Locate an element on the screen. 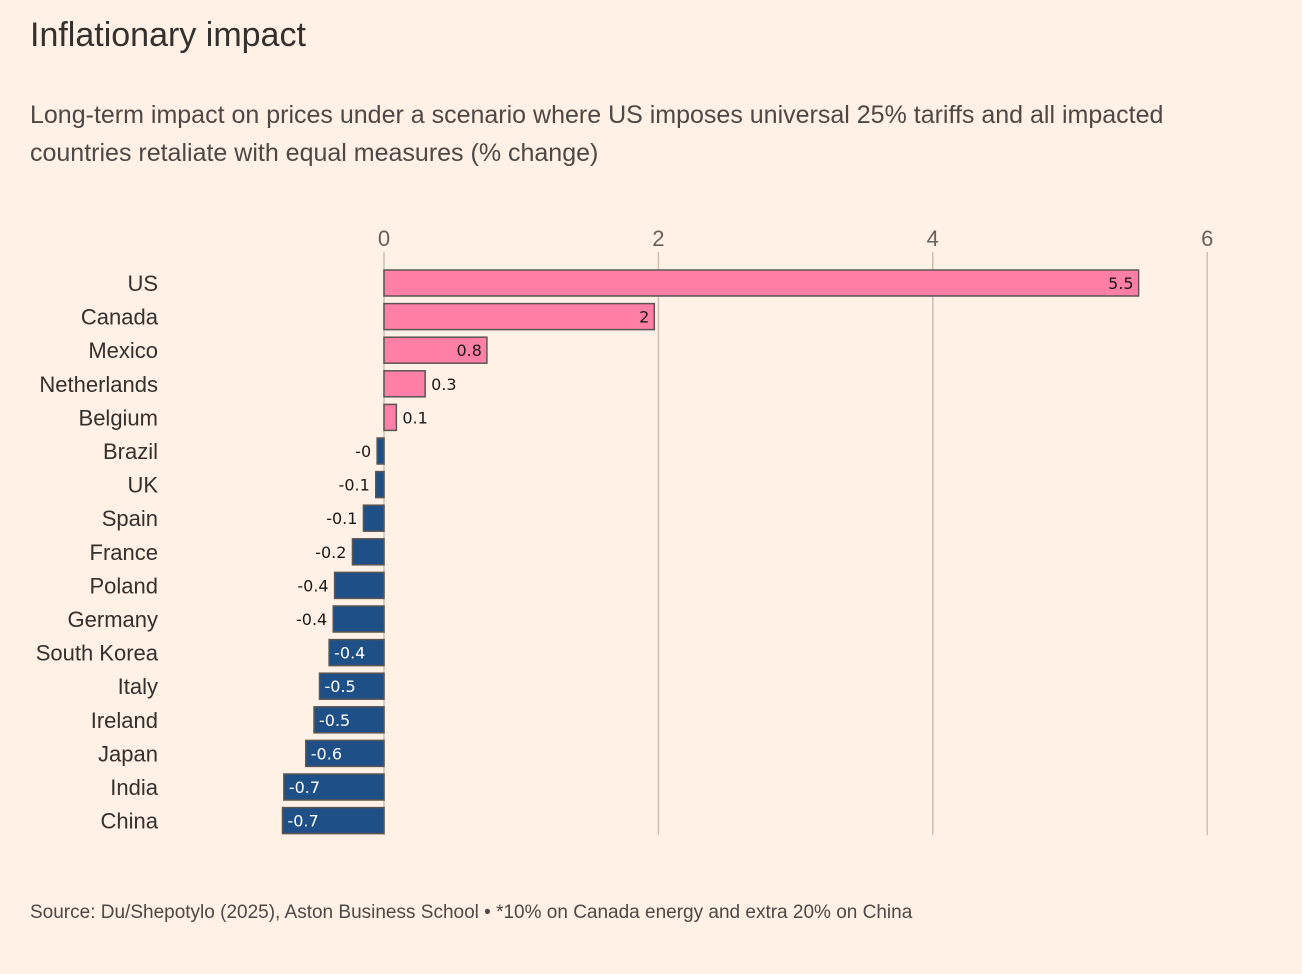  bar-france is located at coordinates (368, 552).